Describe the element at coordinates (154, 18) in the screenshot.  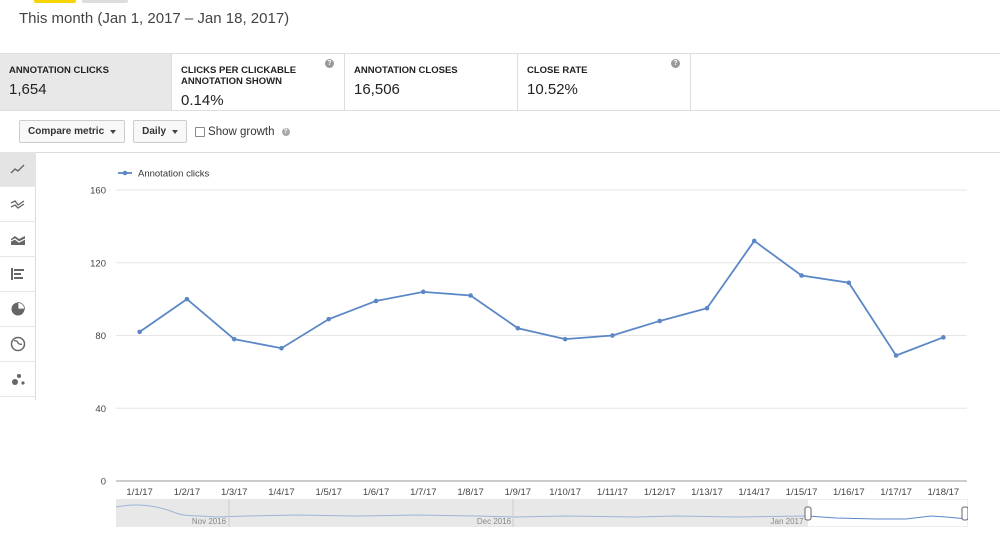
I see `date-range-title: This month (Jan 1, 2017 – Jan 18, 2017)` at that location.